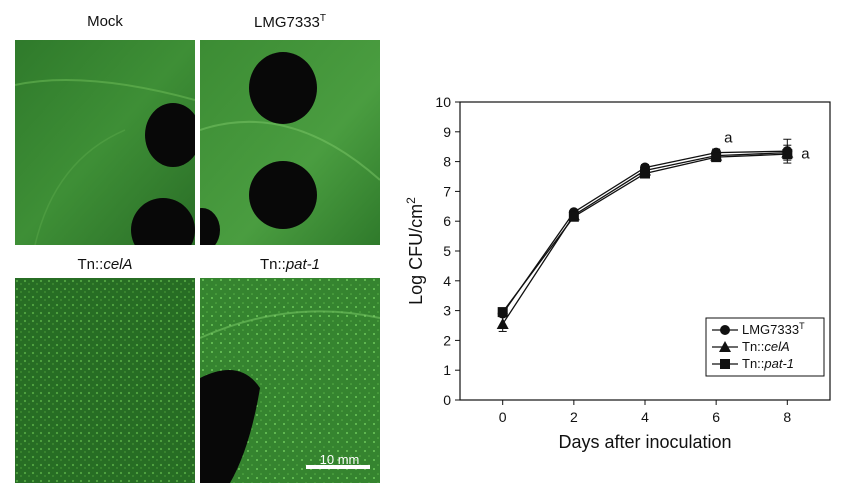 The image size is (850, 485). Describe the element at coordinates (415, 251) in the screenshot. I see `y-axis-title: Log CFU/cm2` at that location.